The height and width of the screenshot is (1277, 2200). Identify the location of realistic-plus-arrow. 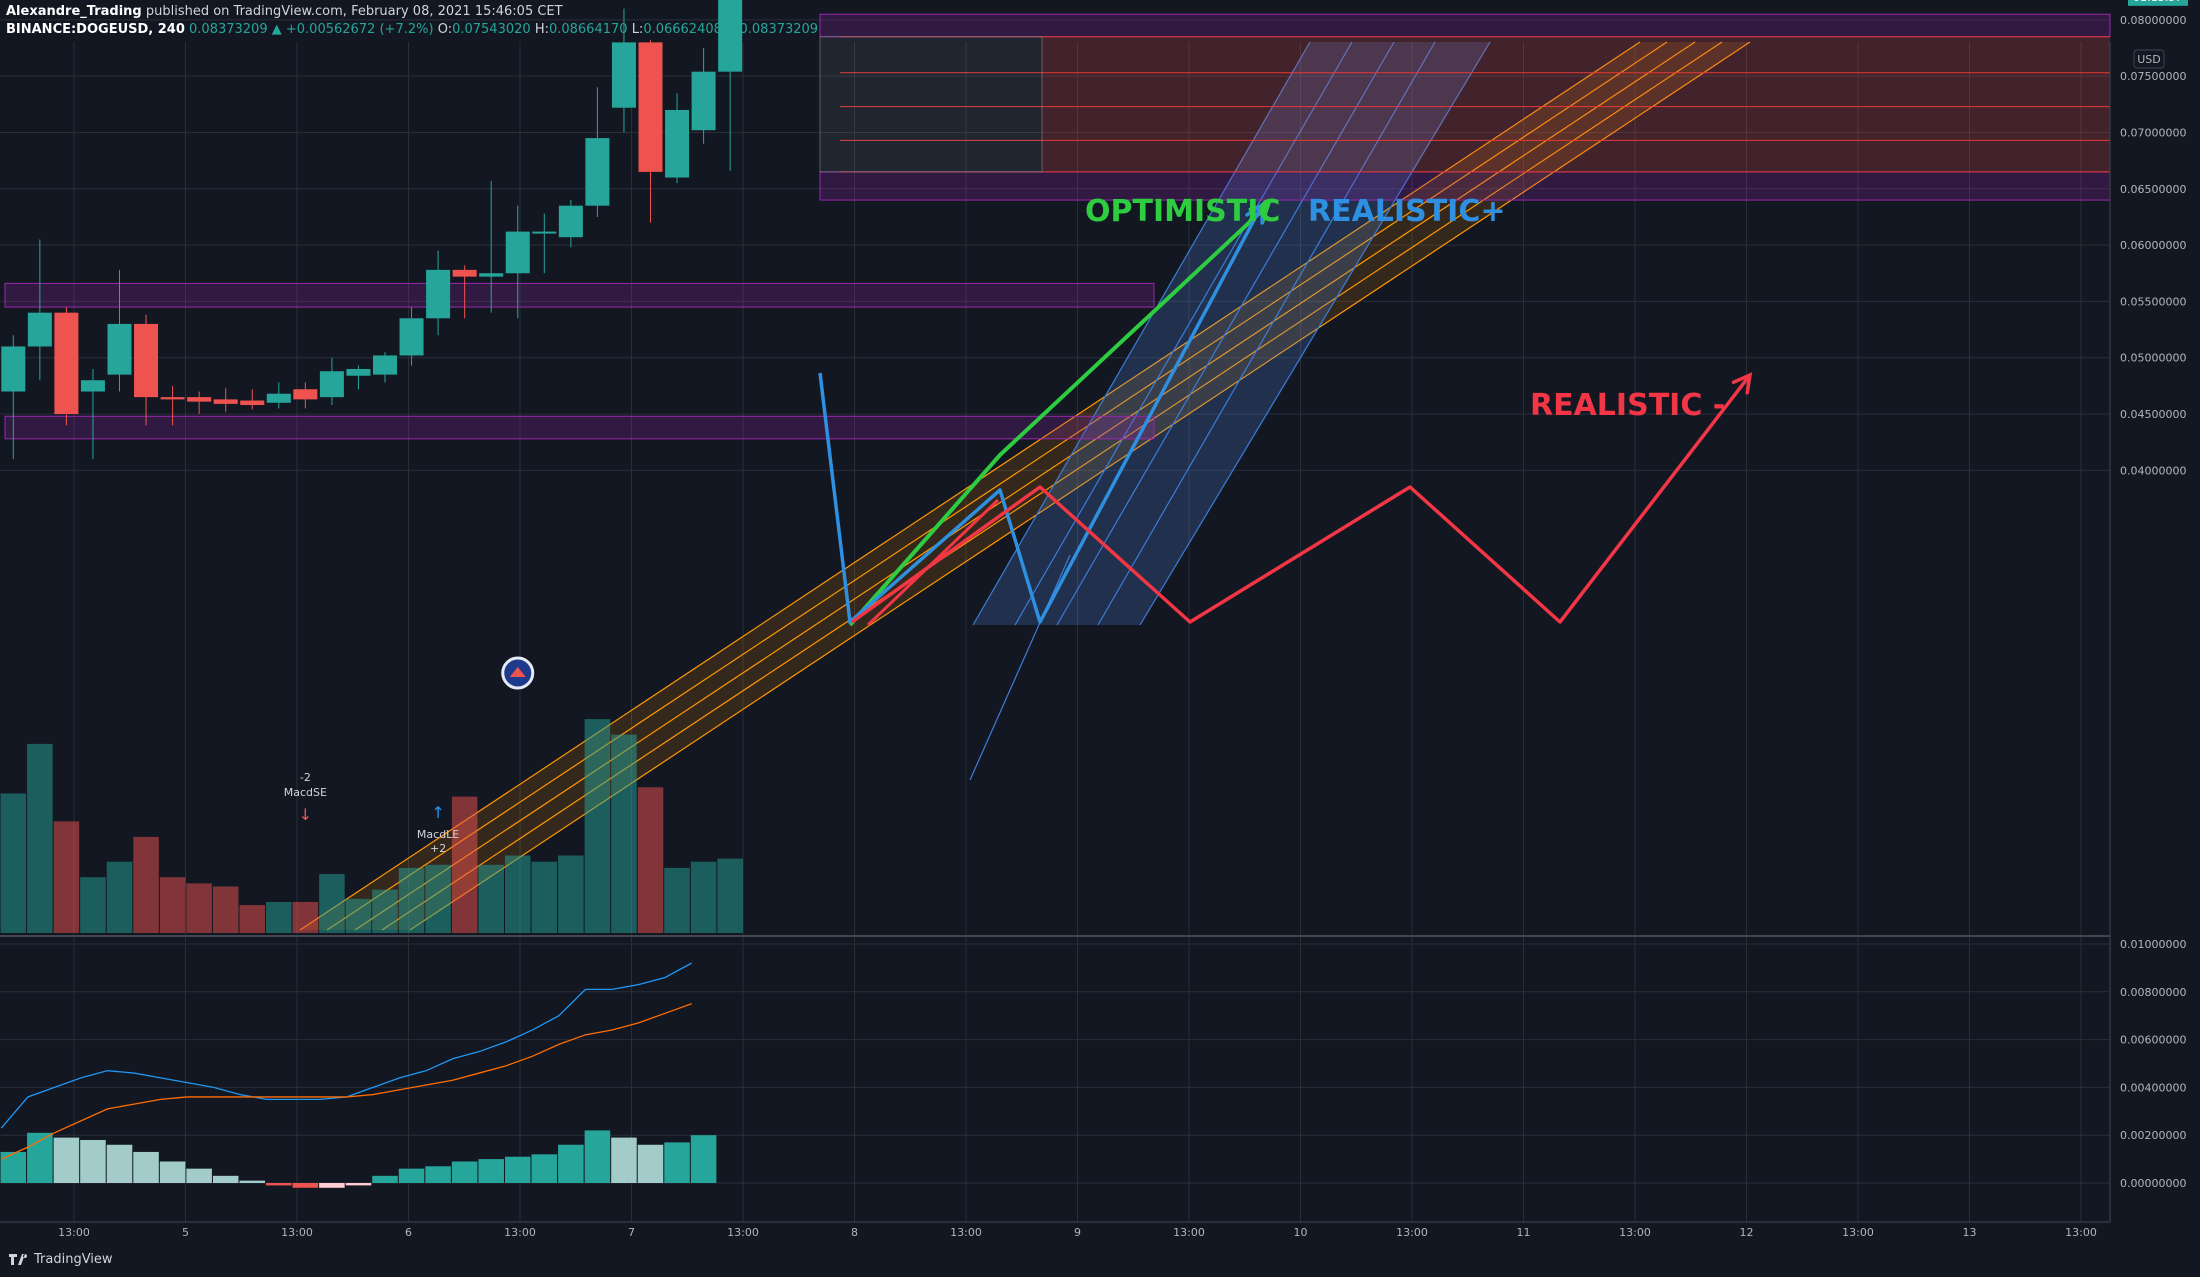
(1041, 412).